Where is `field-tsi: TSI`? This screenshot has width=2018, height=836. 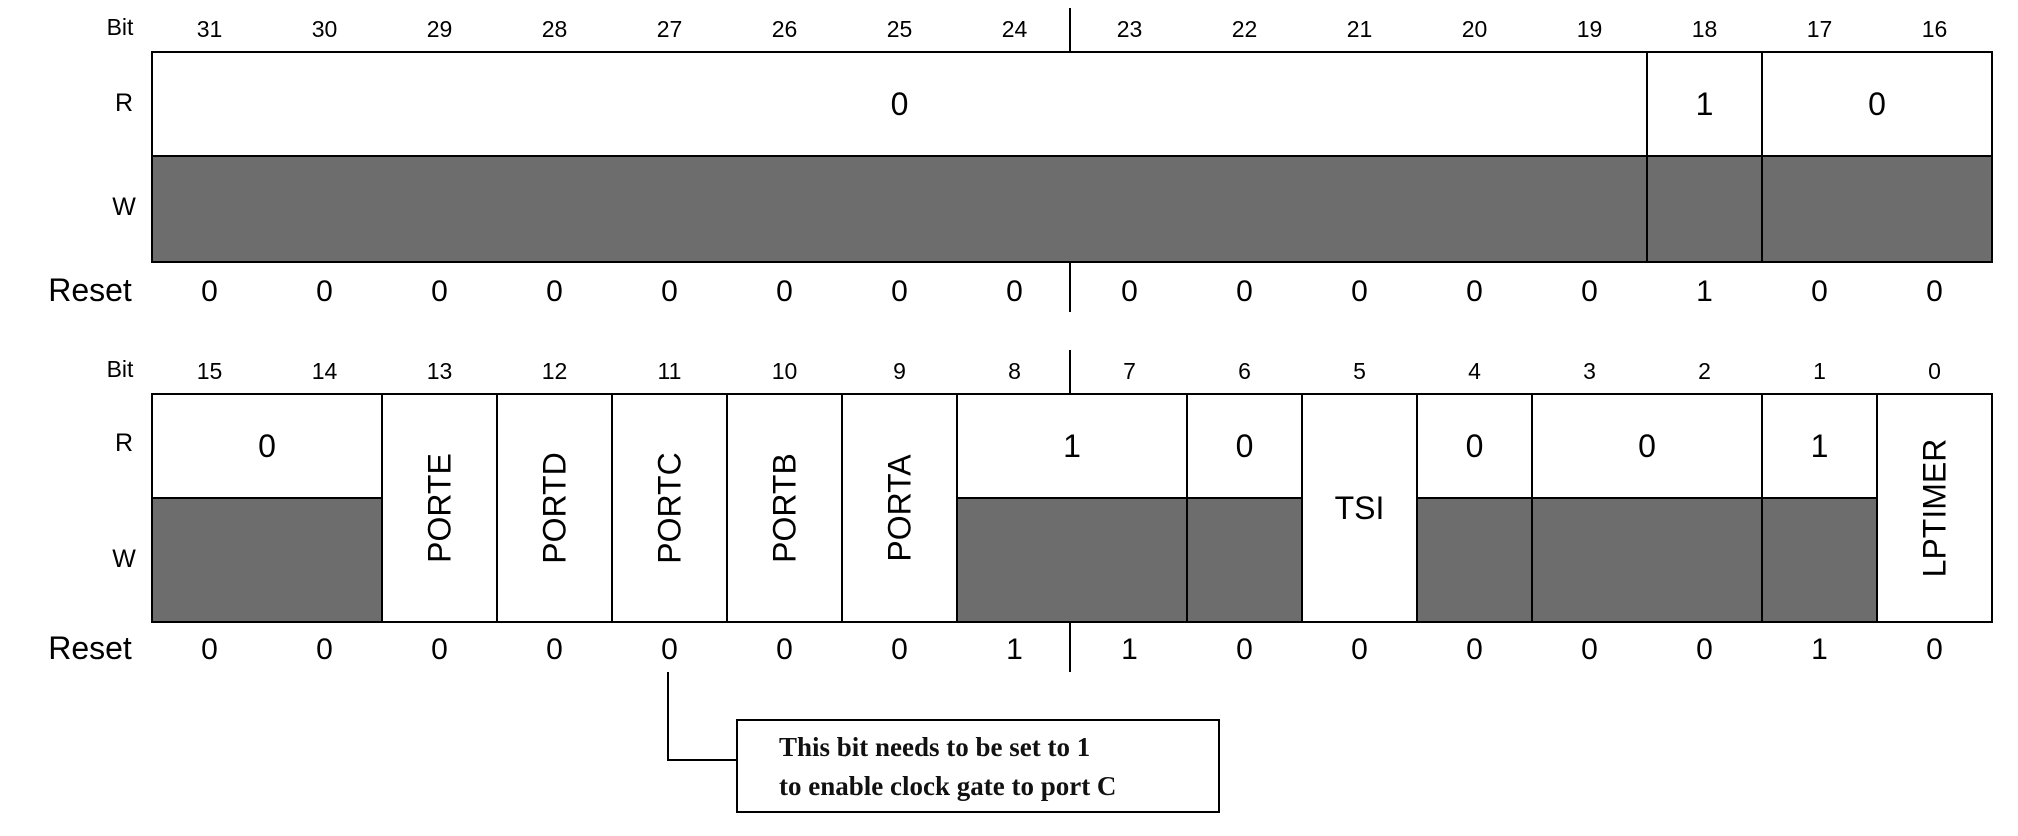
field-tsi: TSI is located at coordinates (1359, 508).